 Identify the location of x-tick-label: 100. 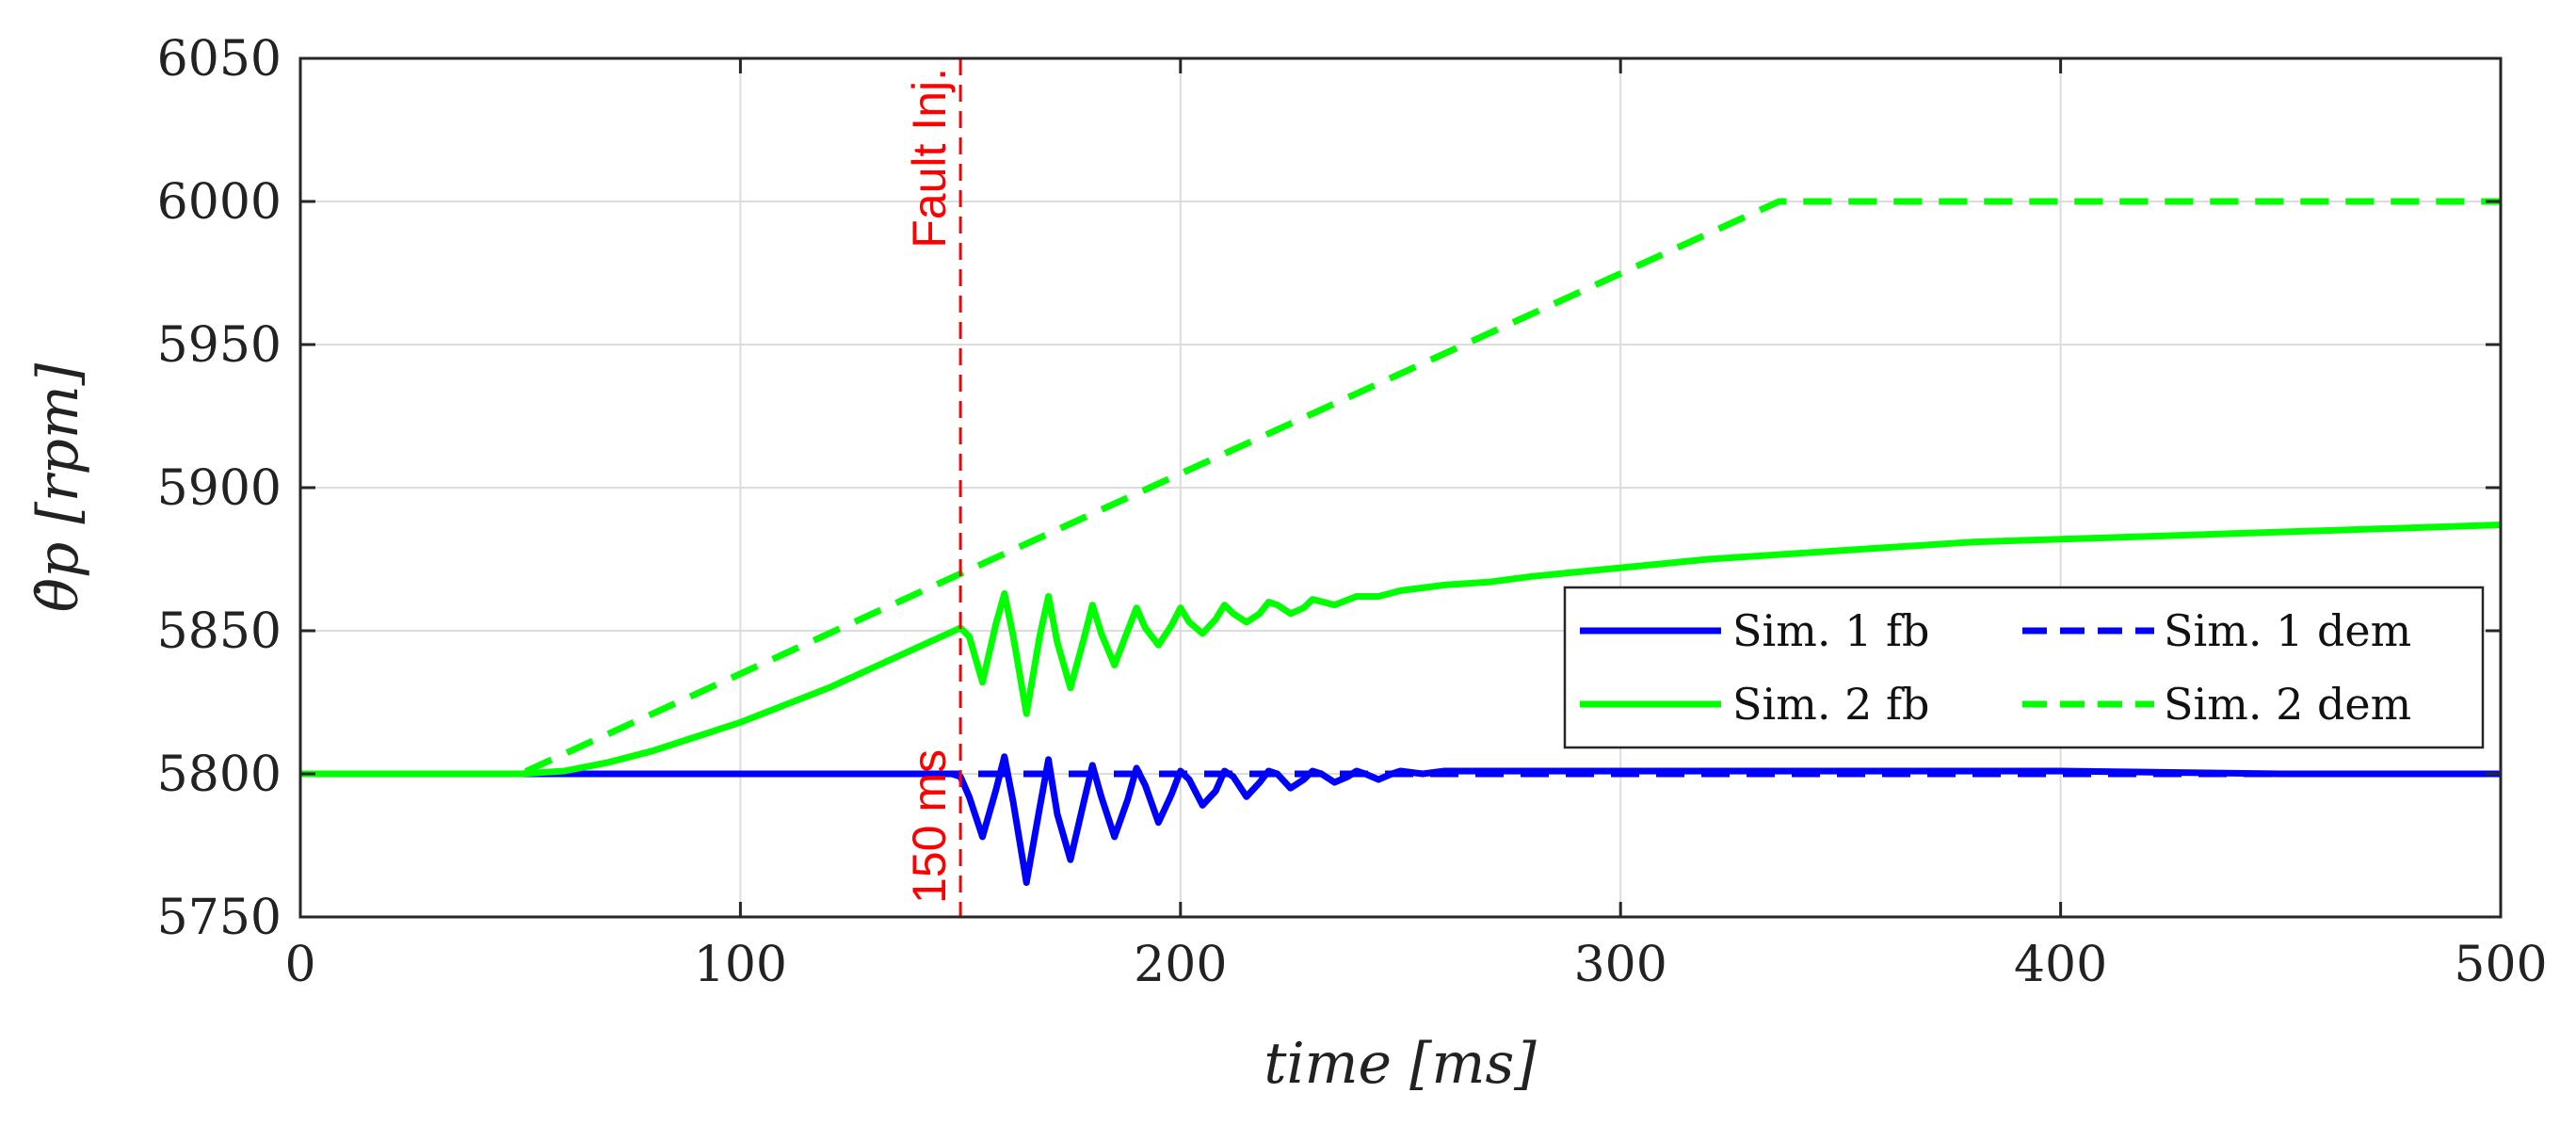
(740, 965).